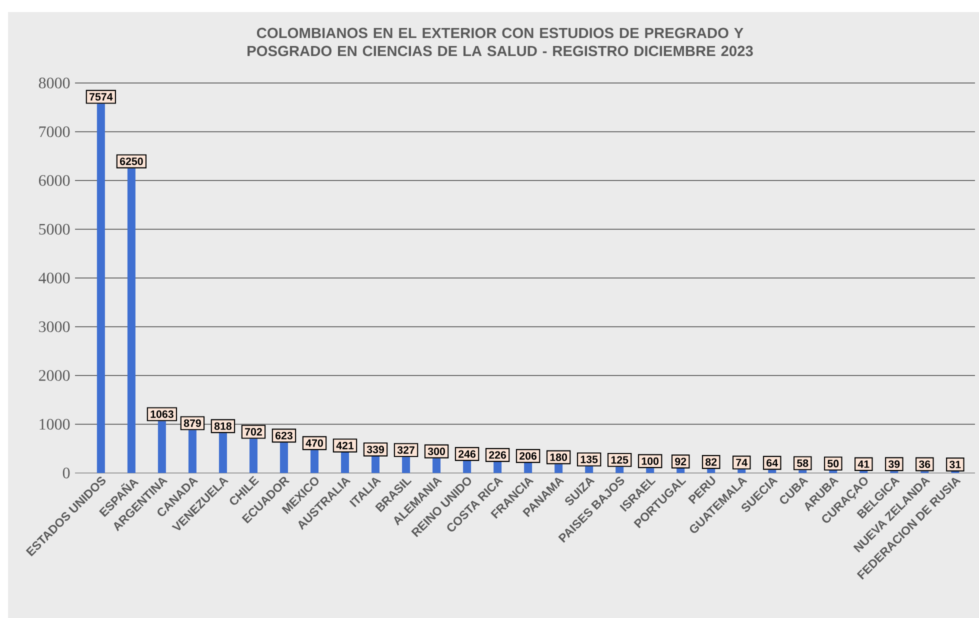 Image resolution: width=979 pixels, height=618 pixels. Describe the element at coordinates (223, 426) in the screenshot. I see `data-label: 818` at that location.